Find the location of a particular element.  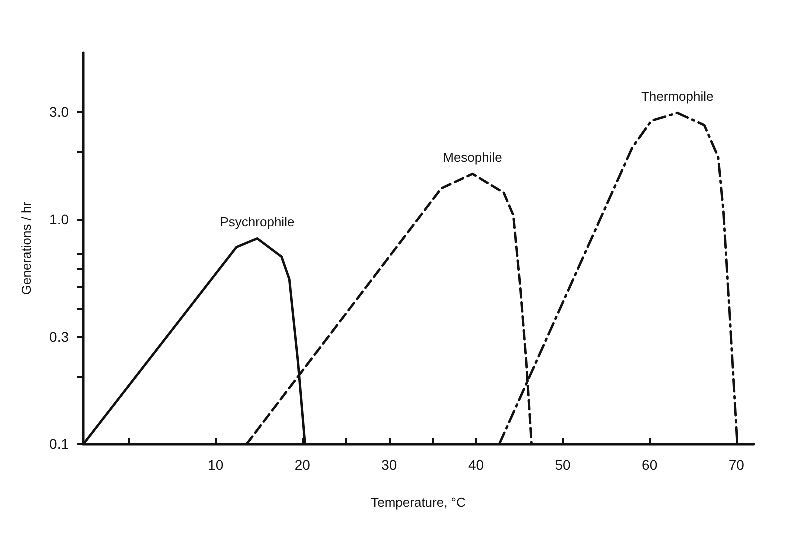

x-tick-label: 70 is located at coordinates (736, 465).